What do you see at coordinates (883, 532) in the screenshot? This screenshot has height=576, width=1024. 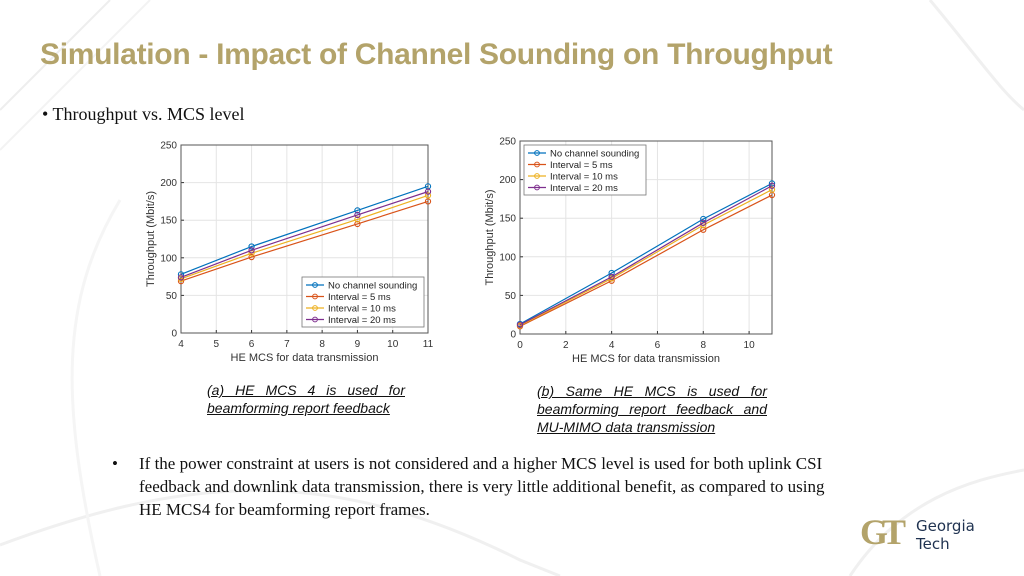 I see `gt-monogram-icon: GT` at bounding box center [883, 532].